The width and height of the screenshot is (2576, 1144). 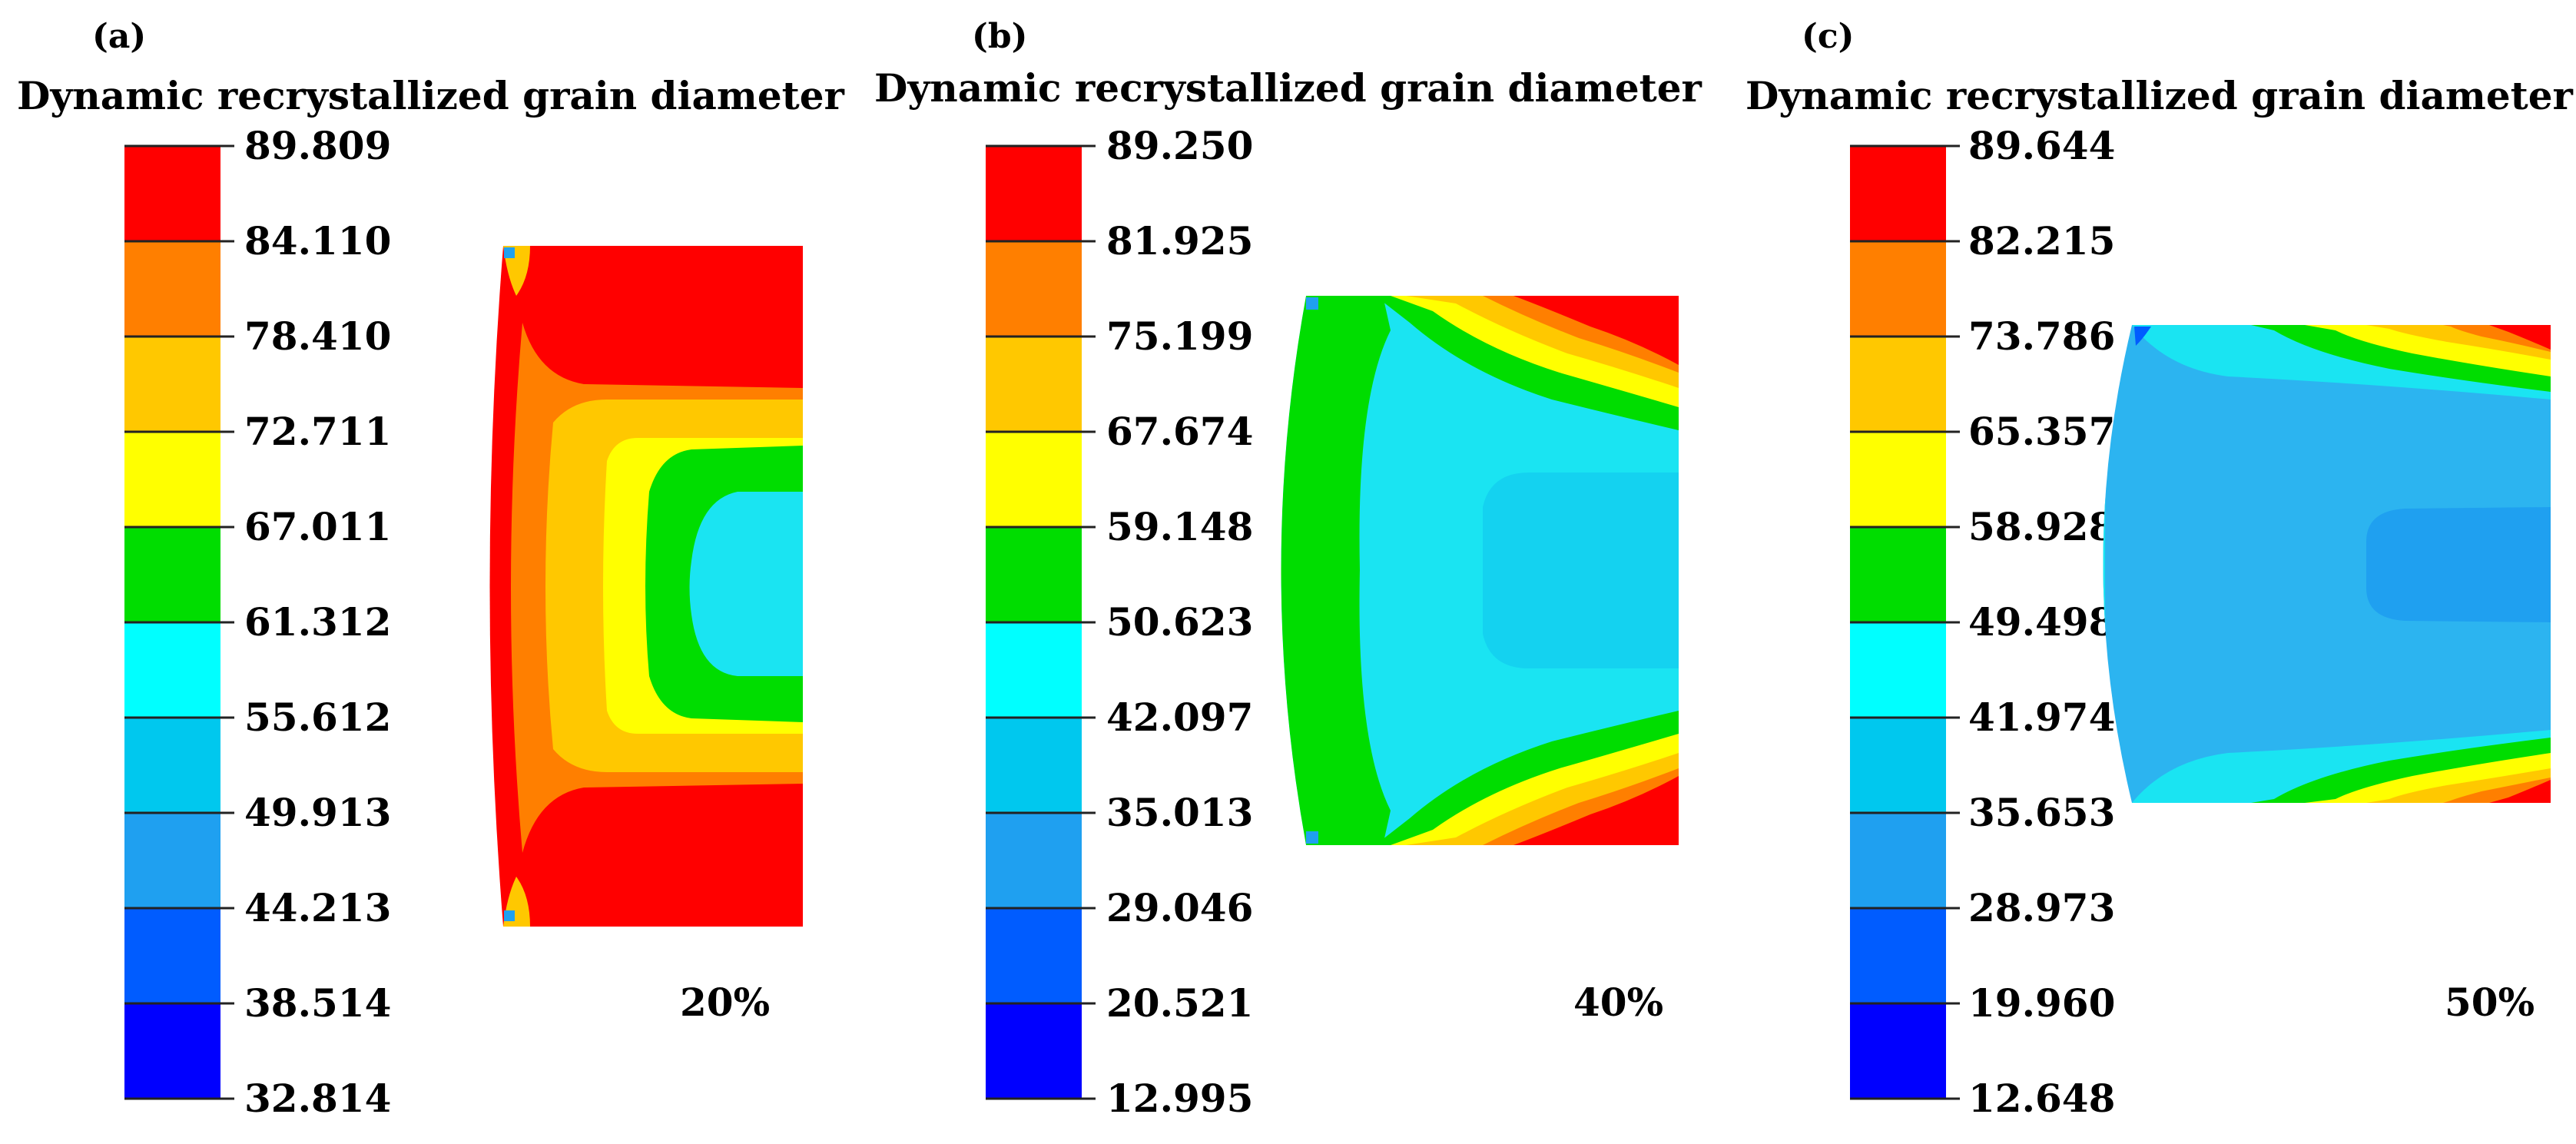 What do you see at coordinates (1179, 526) in the screenshot?
I see `tick-label: 59.148` at bounding box center [1179, 526].